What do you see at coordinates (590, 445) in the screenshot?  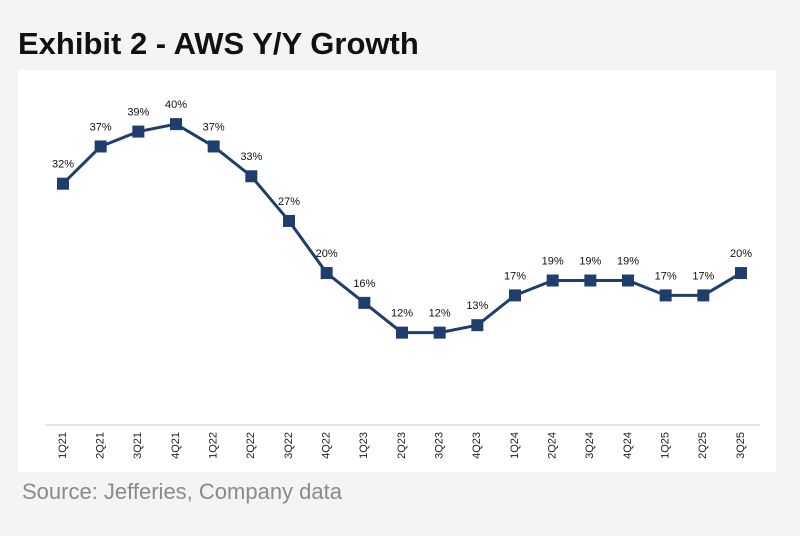 I see `x-tick-label: 3Q24` at bounding box center [590, 445].